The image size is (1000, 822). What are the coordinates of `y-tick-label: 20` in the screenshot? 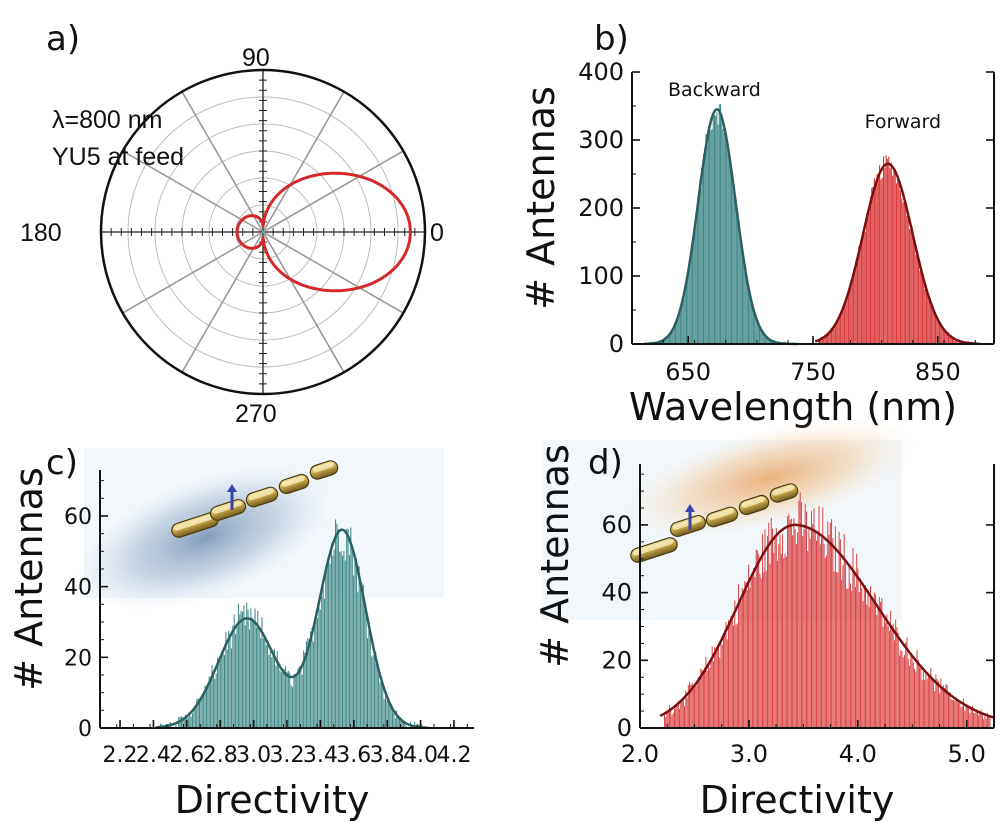 It's located at (78, 658).